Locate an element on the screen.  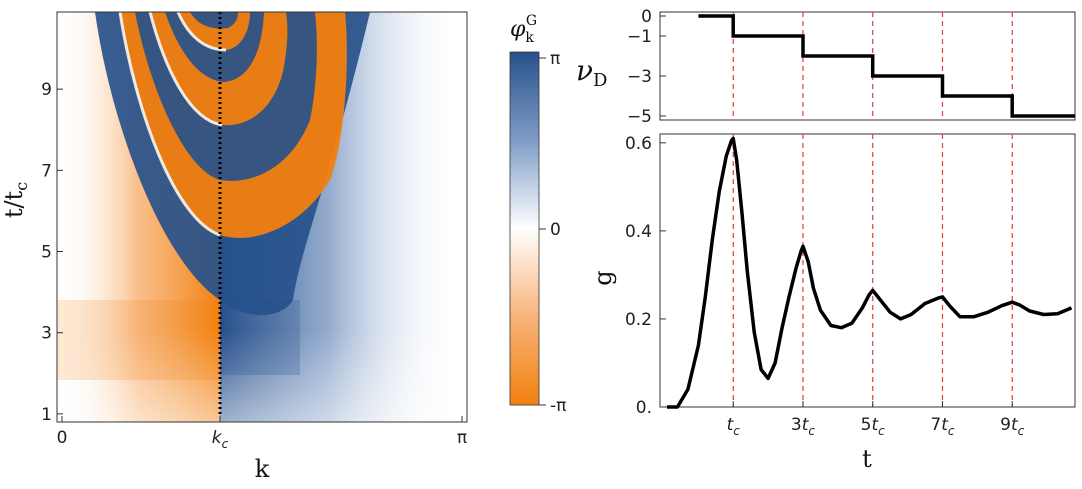
colorbar-ticks: π 0 -π is located at coordinates (552, 232).